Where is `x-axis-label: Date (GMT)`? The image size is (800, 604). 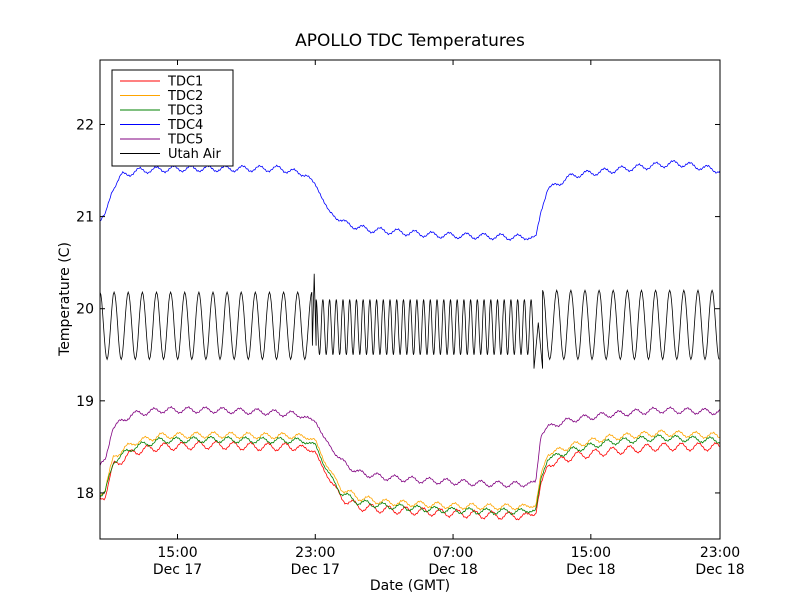
x-axis-label: Date (GMT) is located at coordinates (410, 586).